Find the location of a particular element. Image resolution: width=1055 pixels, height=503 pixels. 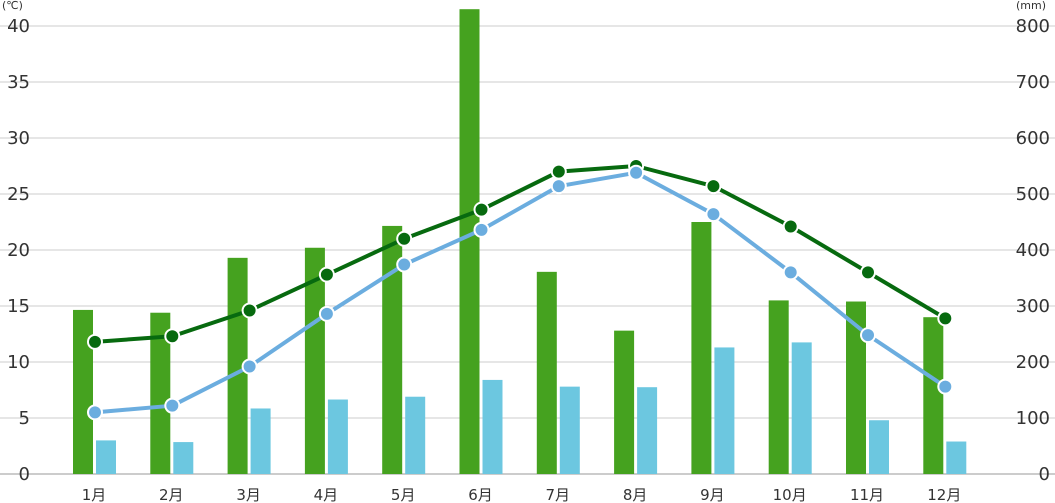

category-label: 7月 is located at coordinates (558, 494).